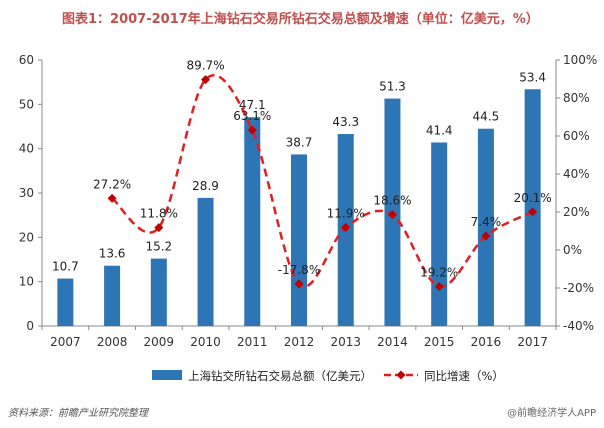 This screenshot has height=428, width=604. Describe the element at coordinates (578, 288) in the screenshot. I see `right-tick-label: -20%` at that location.